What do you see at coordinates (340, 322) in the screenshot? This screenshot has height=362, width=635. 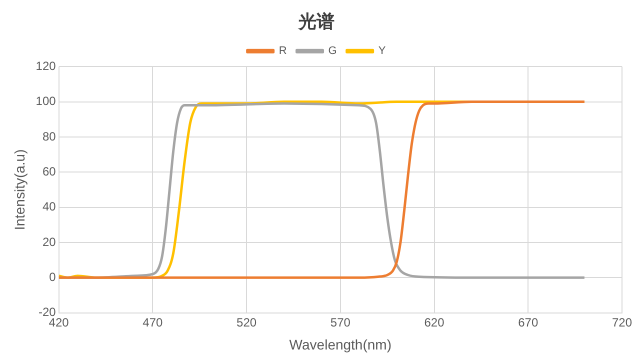 I see `x-tick-label: 570` at bounding box center [340, 322].